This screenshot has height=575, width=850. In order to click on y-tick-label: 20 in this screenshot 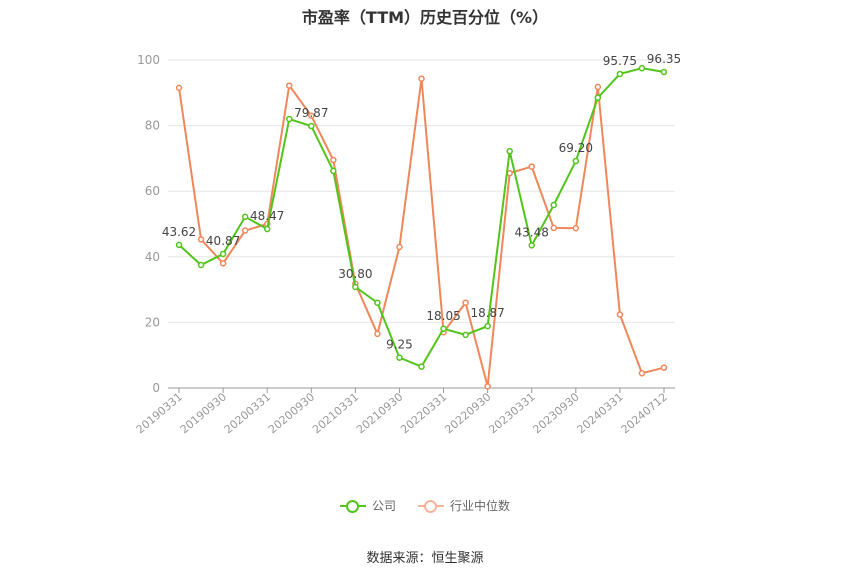, I will do `click(152, 322)`.